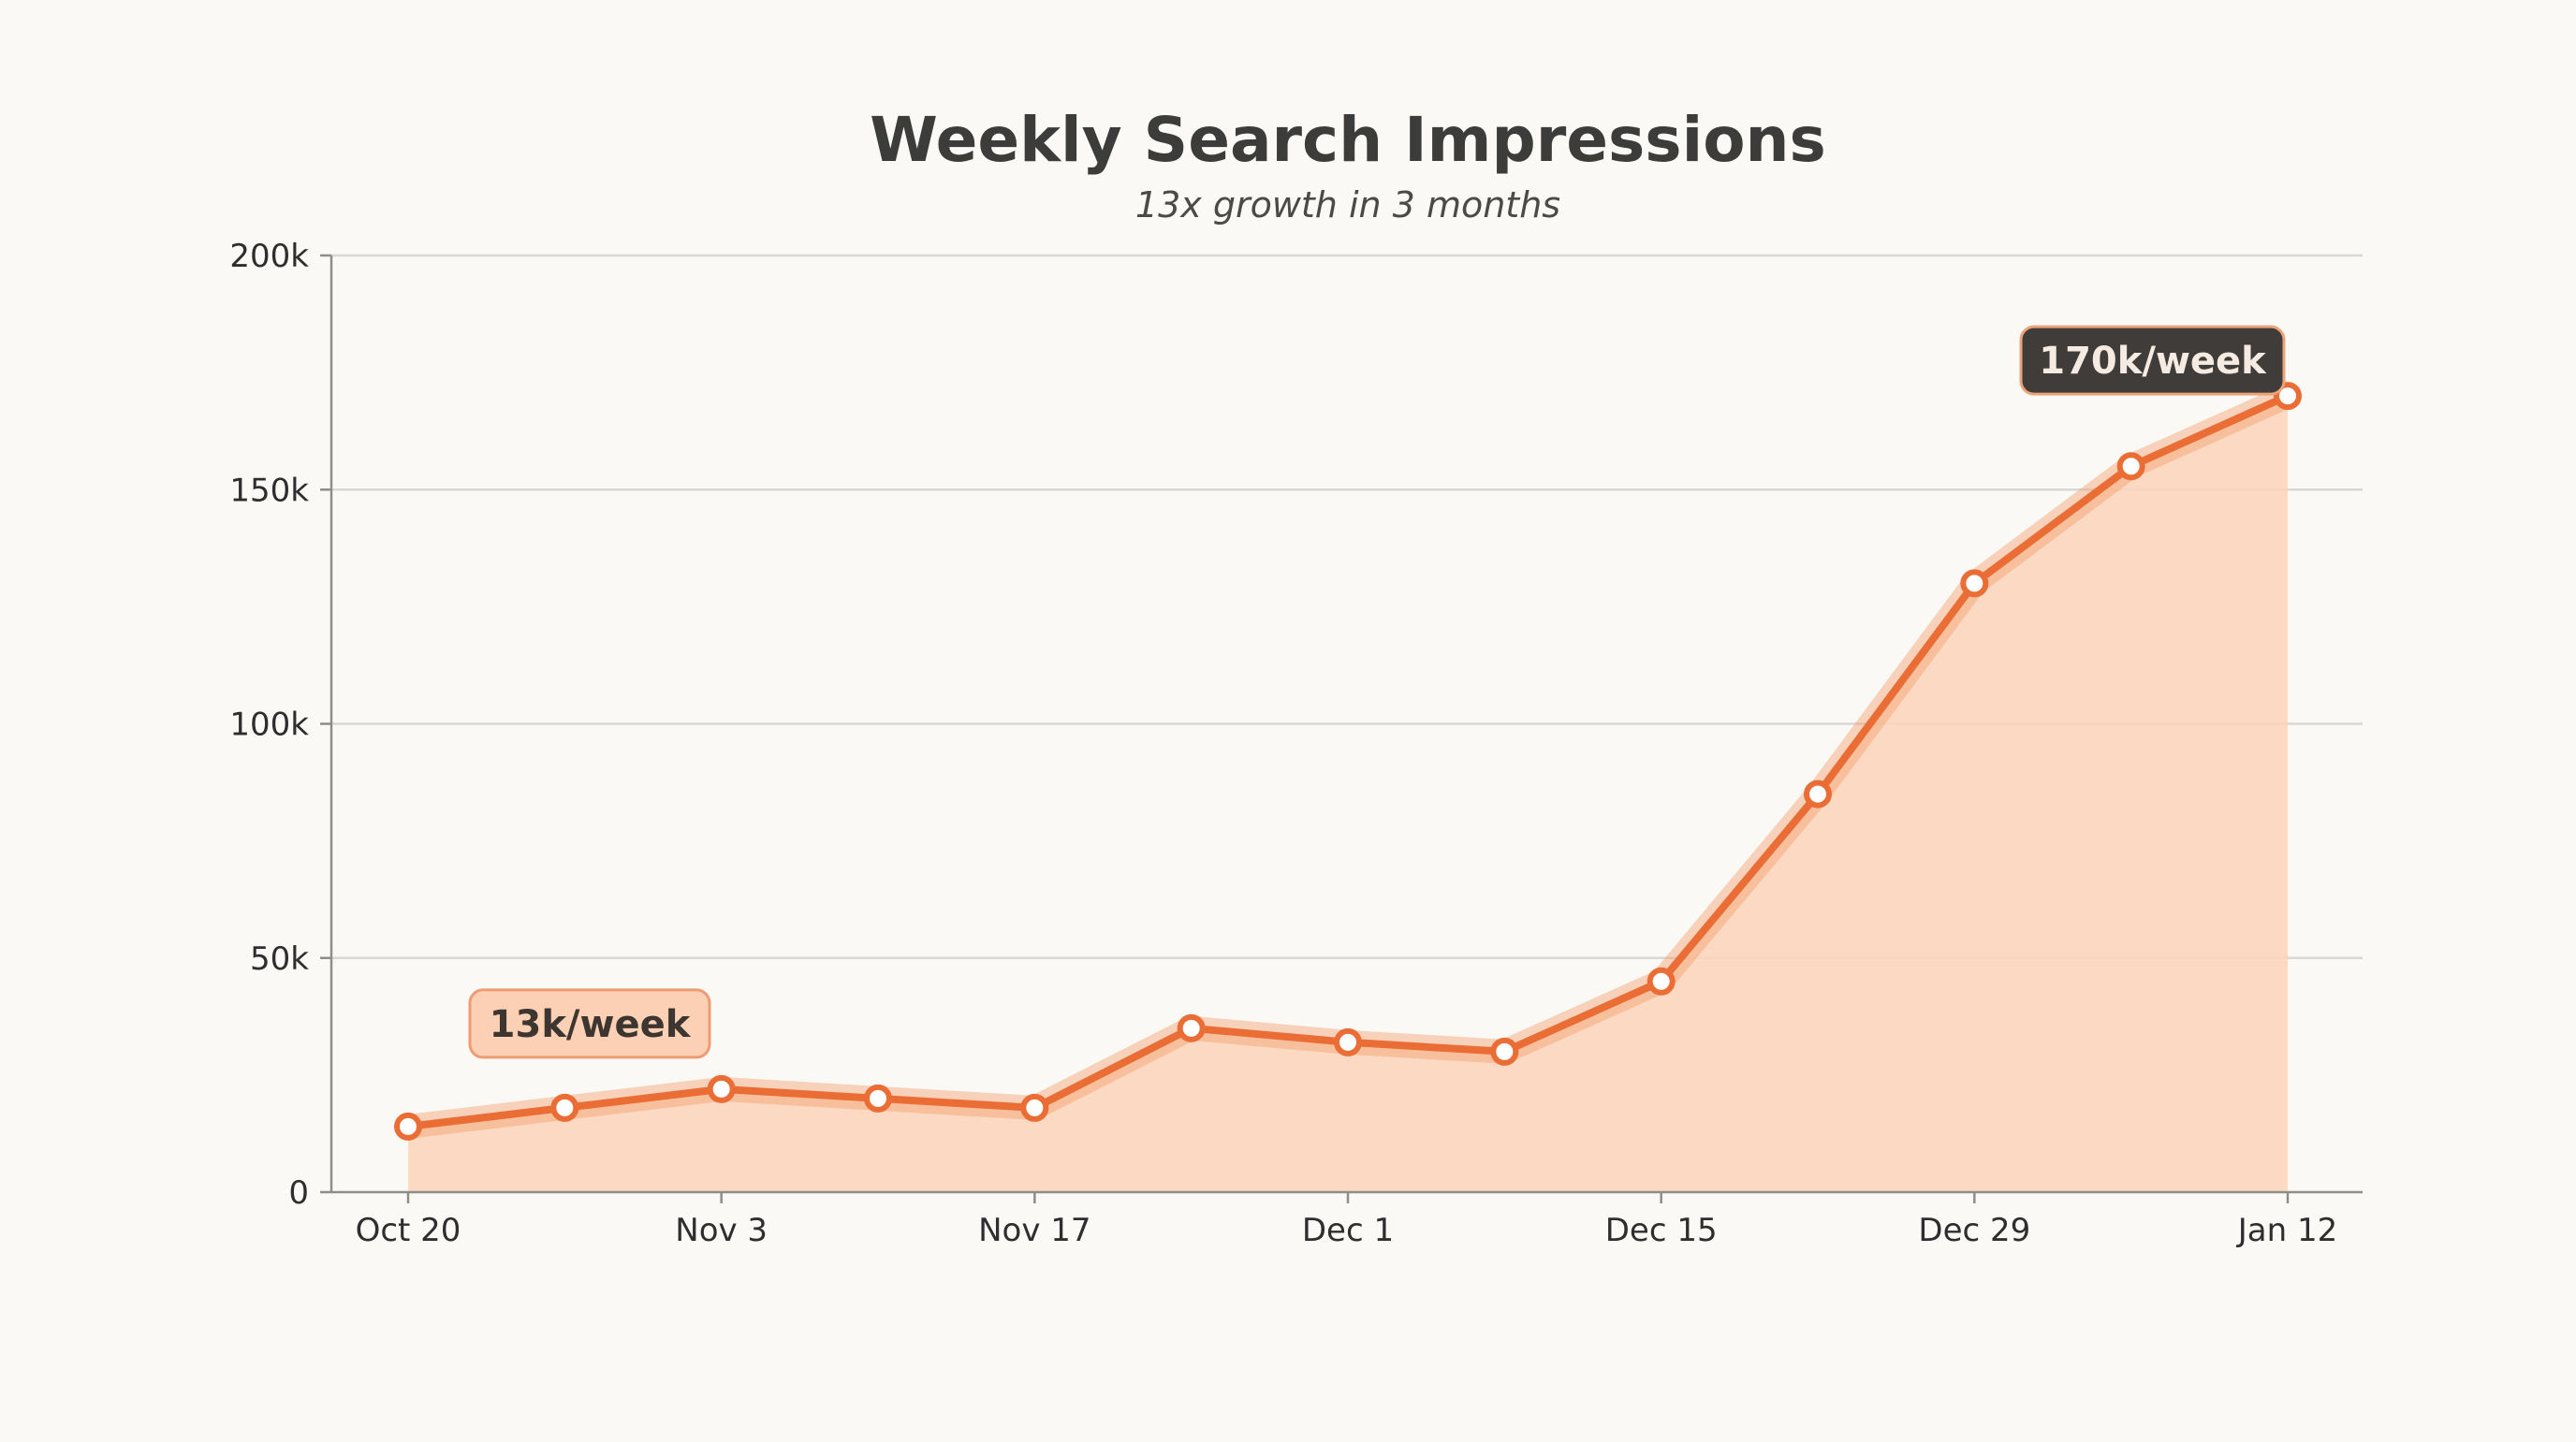  Describe the element at coordinates (1974, 1230) in the screenshot. I see `x-tick-label: Dec 29` at that location.